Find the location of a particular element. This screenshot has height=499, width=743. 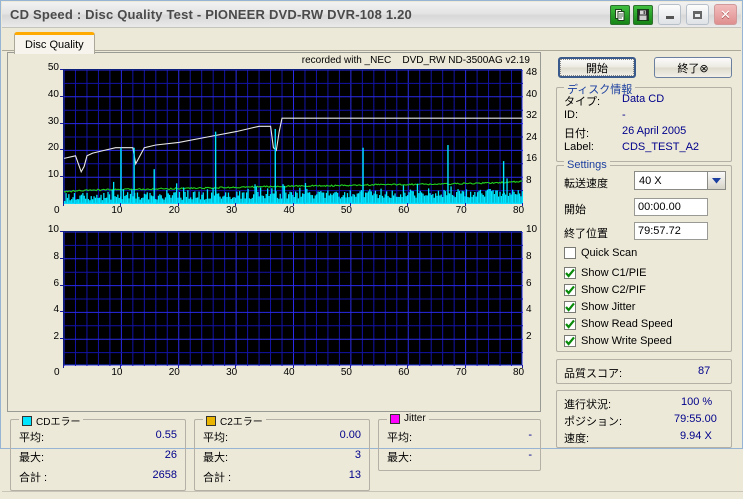

disc-info-label: Label: is located at coordinates (579, 147).